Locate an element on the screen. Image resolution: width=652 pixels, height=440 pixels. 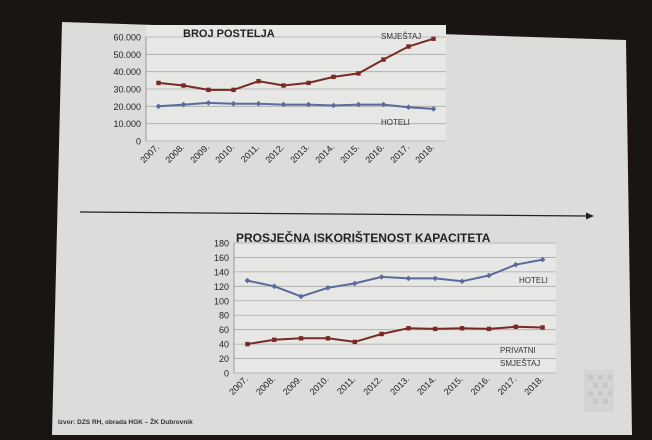
chart1-series is located at coordinates (296, 74).